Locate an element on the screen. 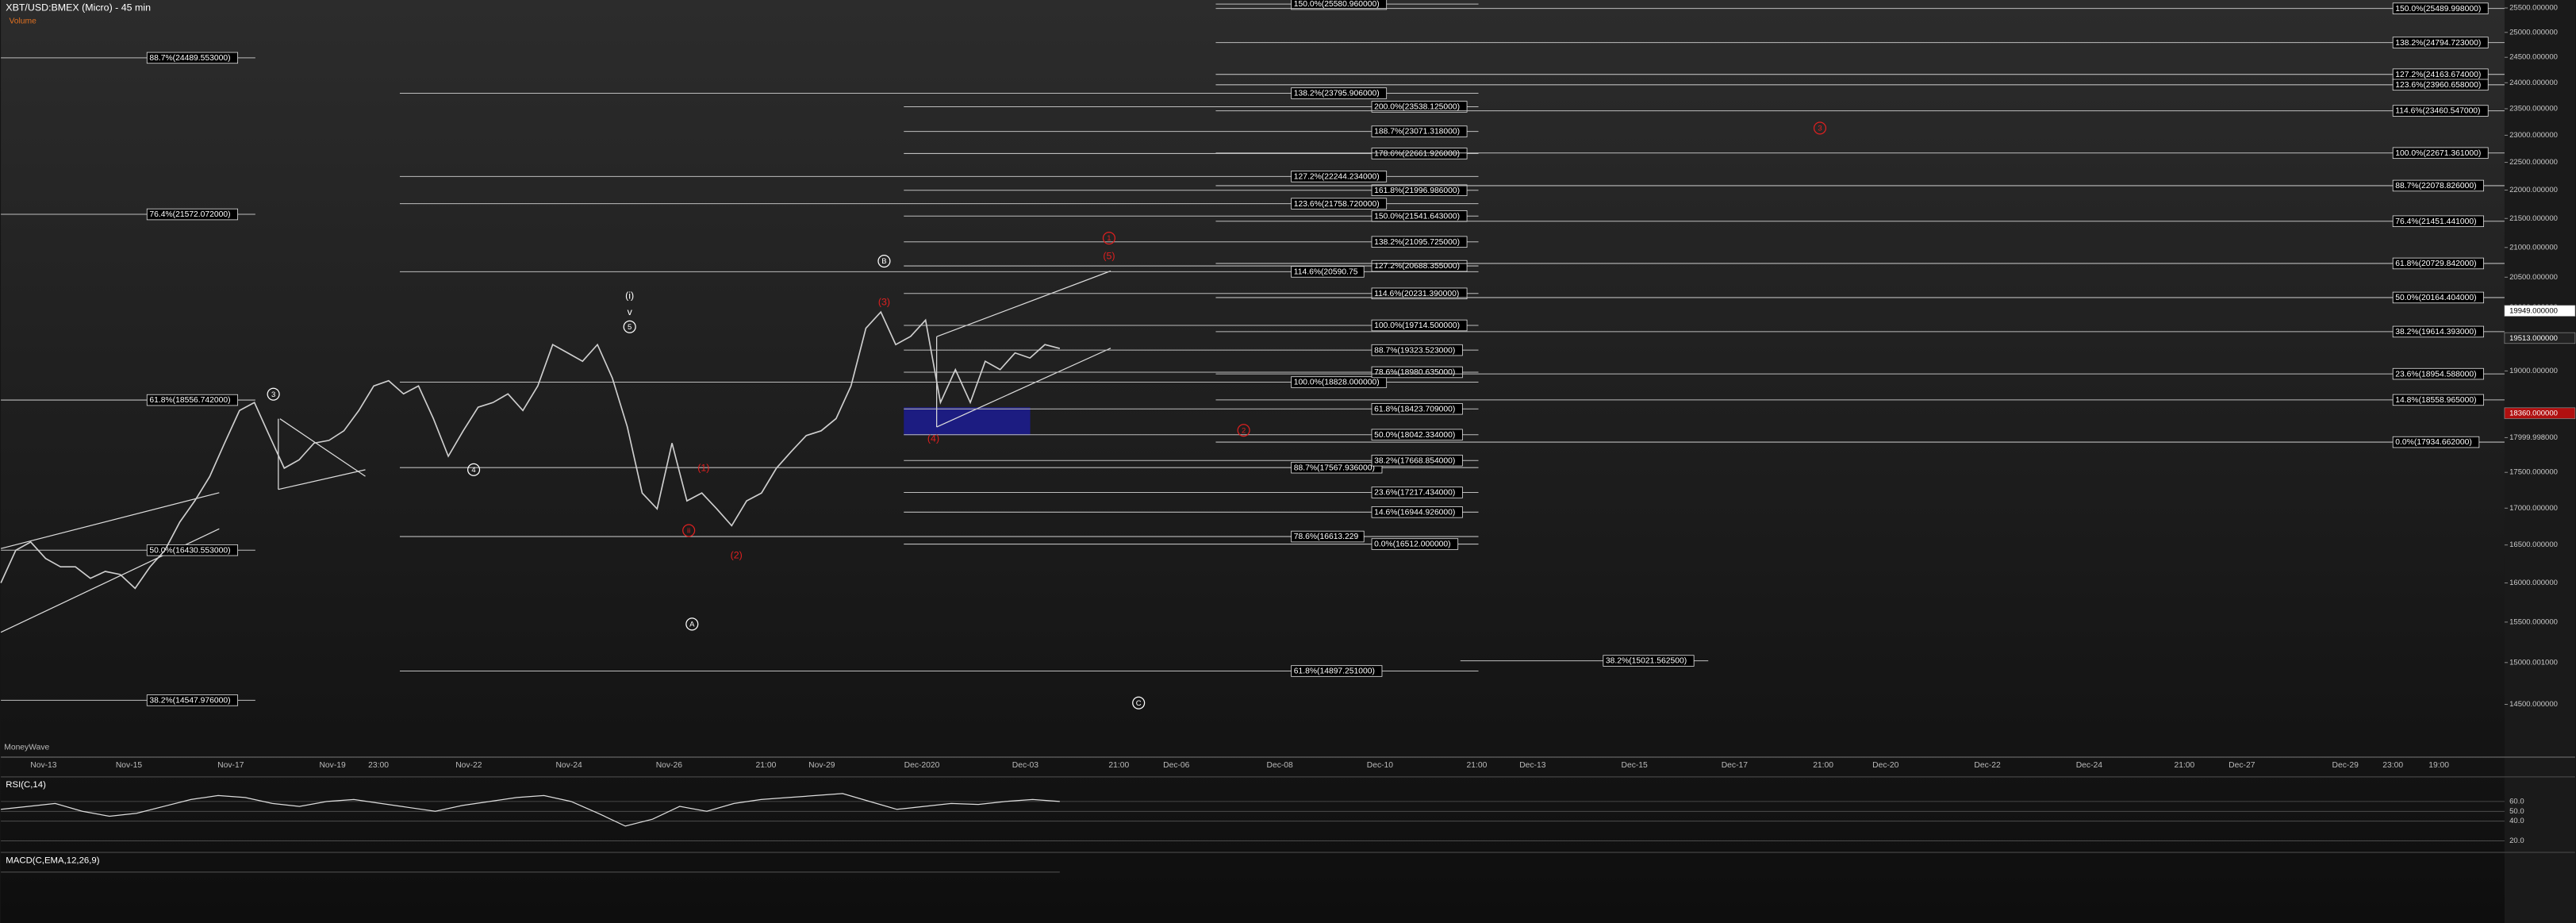  x-tick-label: Dec-24 is located at coordinates (2089, 765).